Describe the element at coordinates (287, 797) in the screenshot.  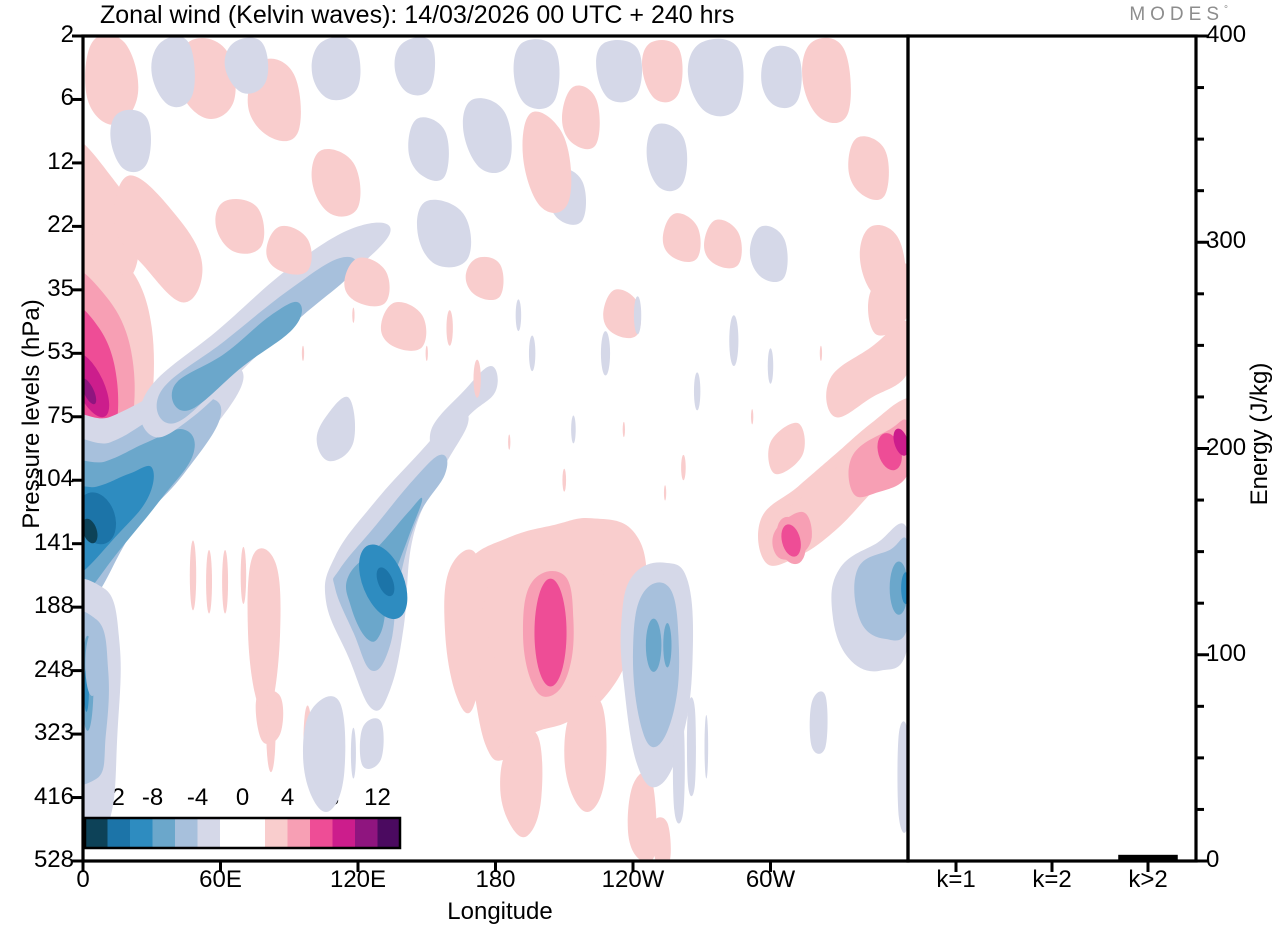
I see `colorbar-tick-label: 4` at that location.